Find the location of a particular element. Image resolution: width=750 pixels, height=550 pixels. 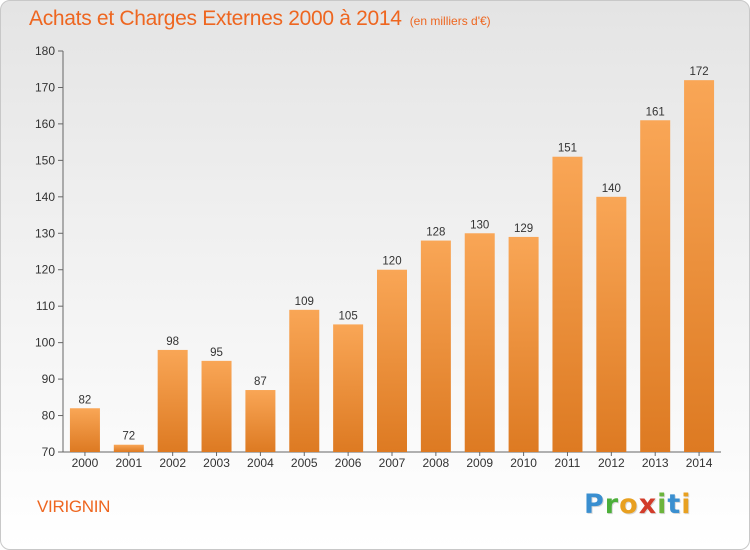

x-tick-label: 2010 is located at coordinates (523, 463).